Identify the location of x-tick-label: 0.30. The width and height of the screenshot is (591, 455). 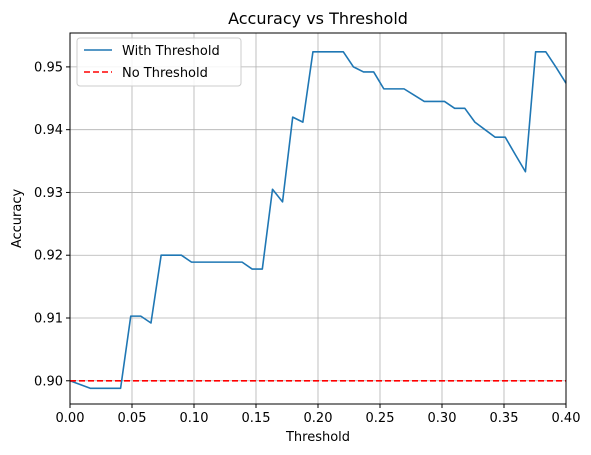
(442, 418).